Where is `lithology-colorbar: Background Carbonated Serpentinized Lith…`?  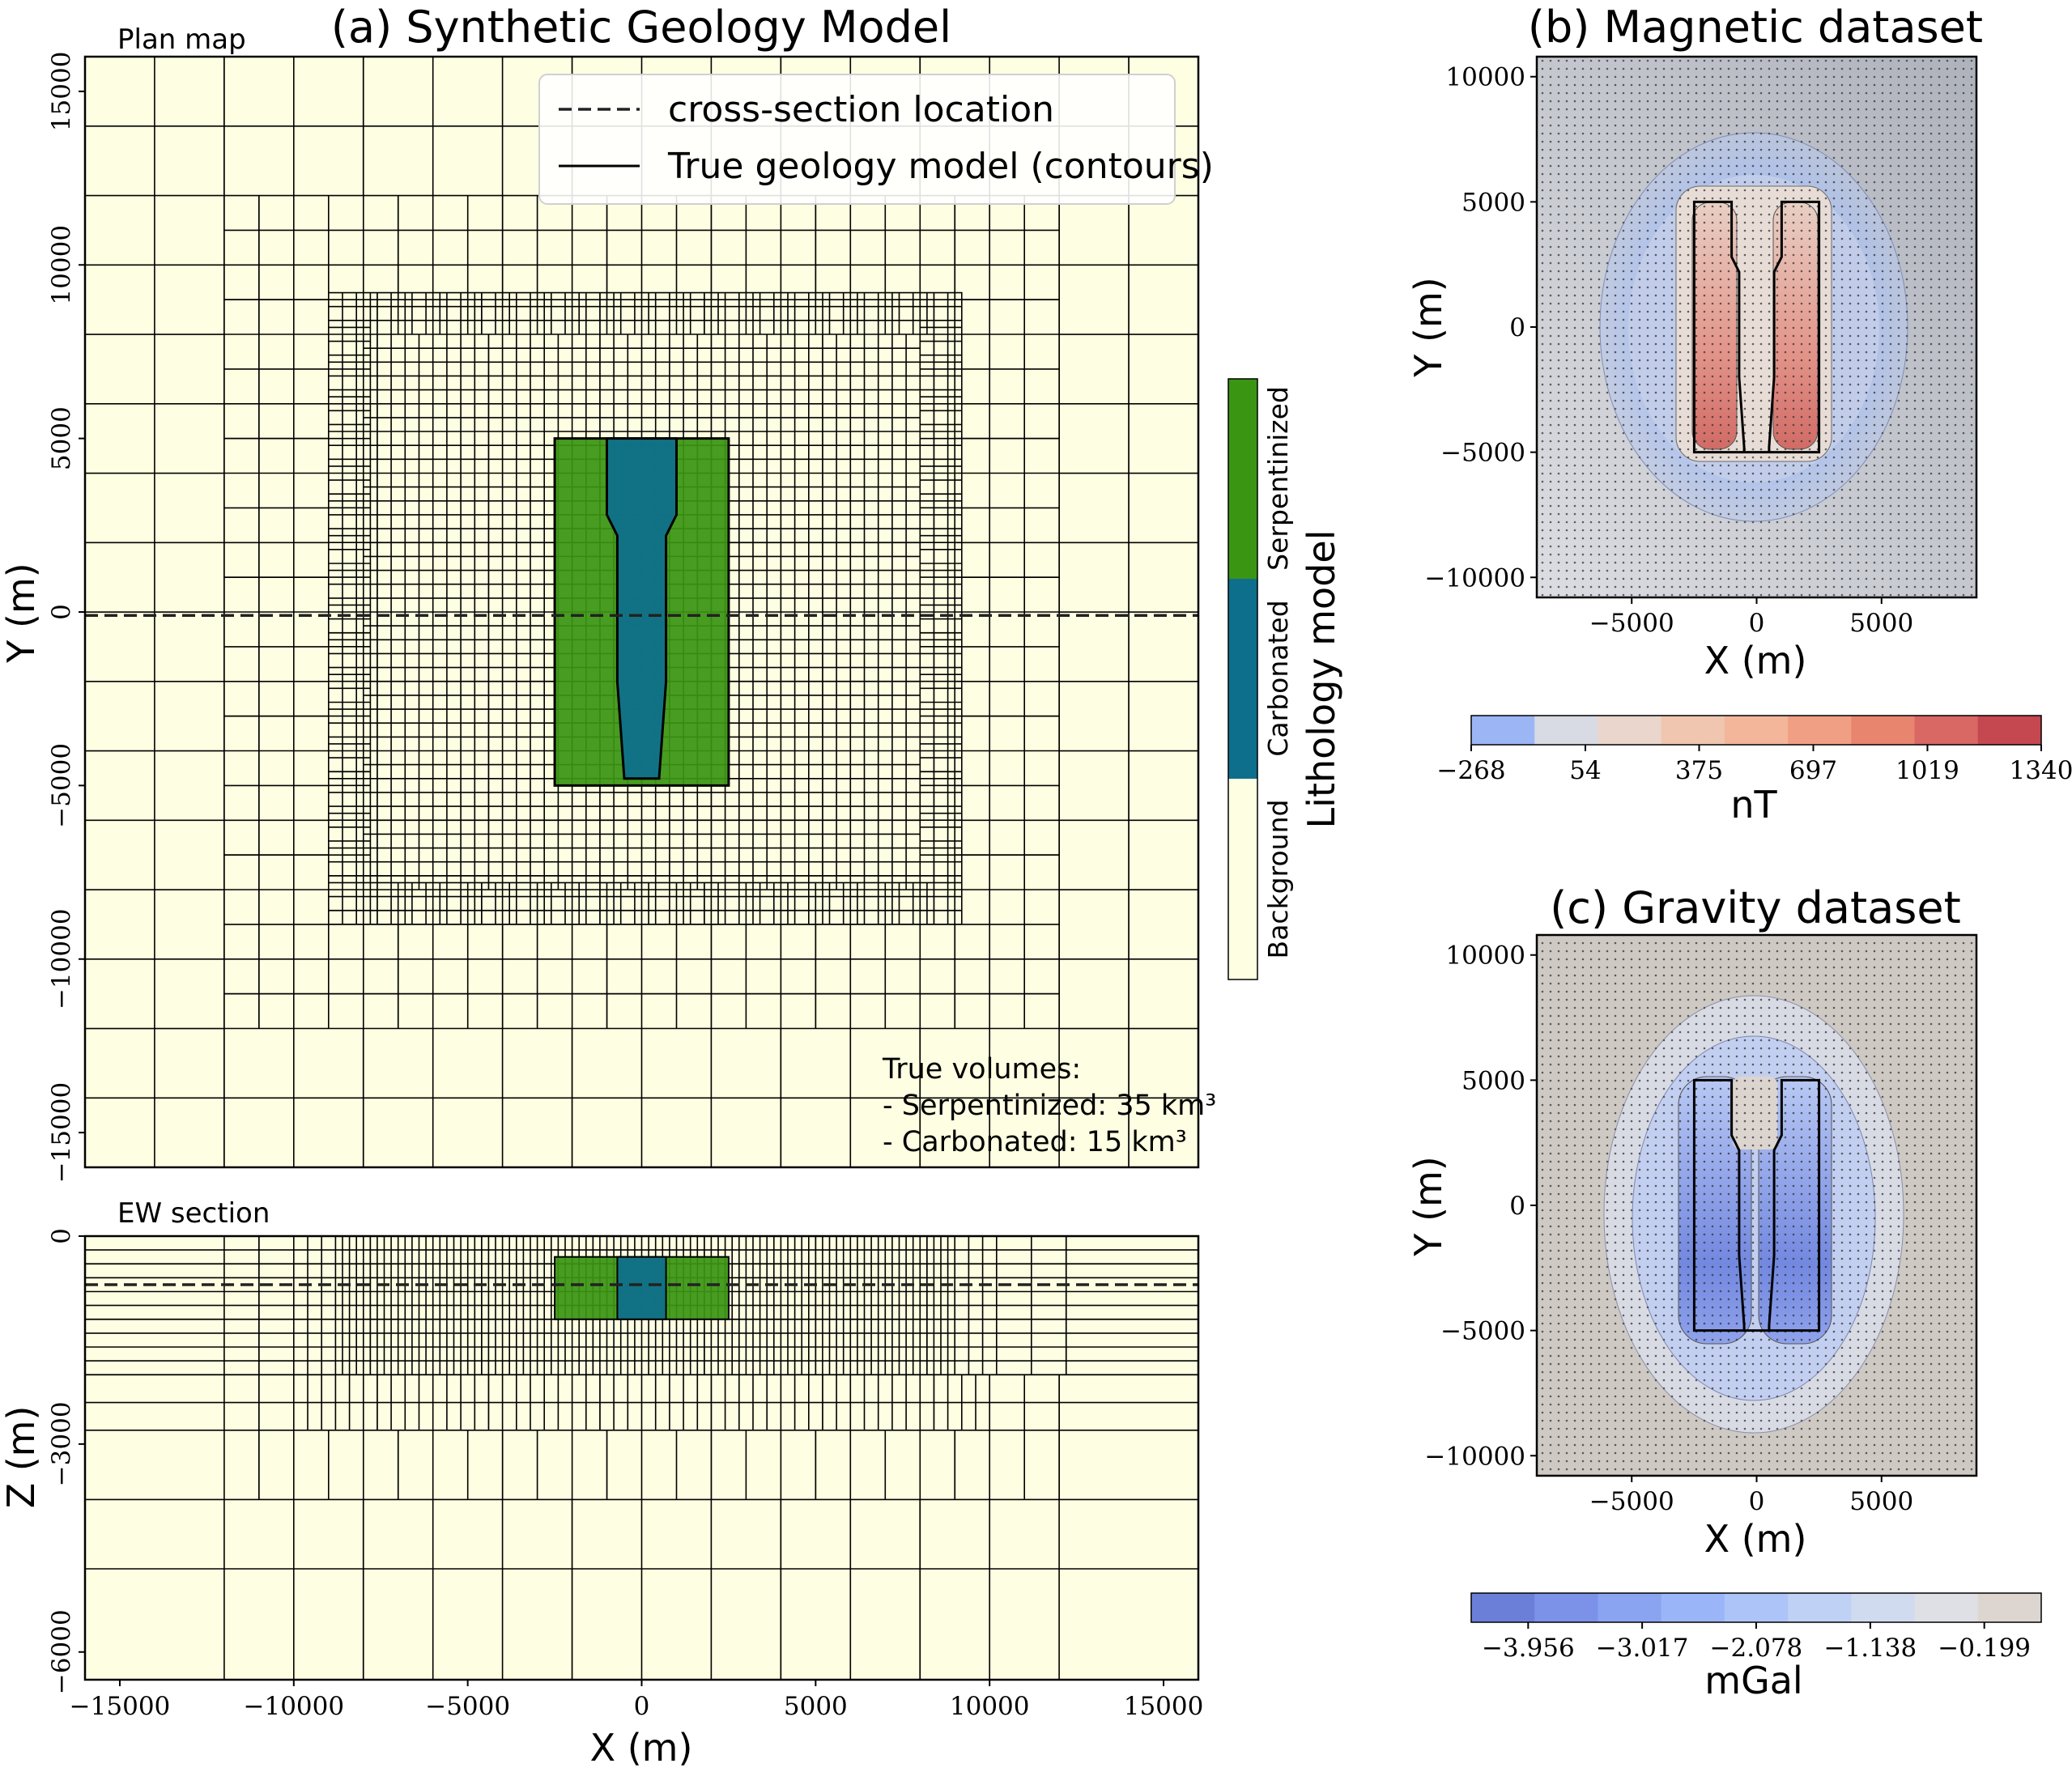
lithology-colorbar: Background Carbonated Serpentinized Lith… is located at coordinates (1285, 679).